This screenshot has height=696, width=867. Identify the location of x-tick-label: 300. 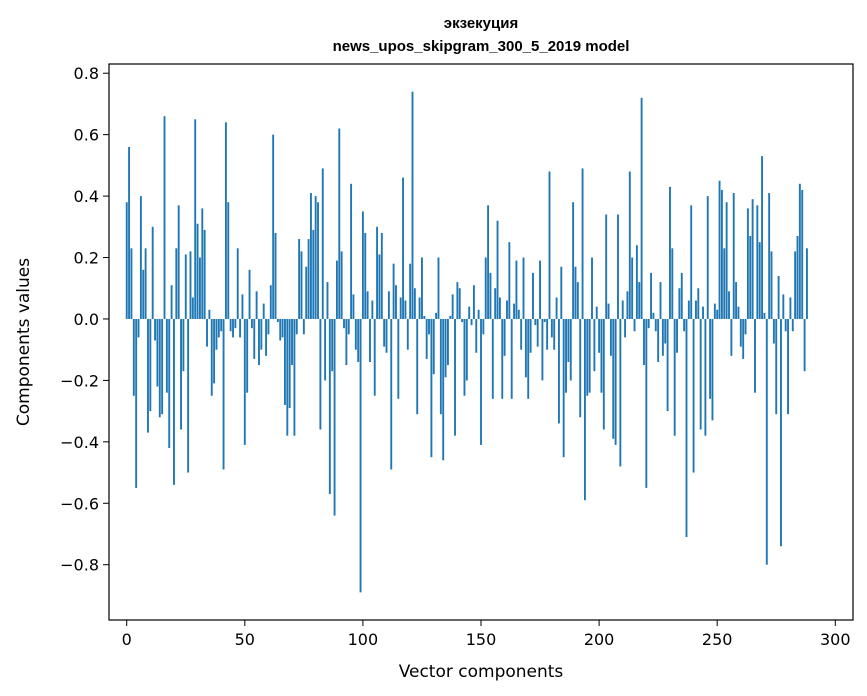
(835, 639).